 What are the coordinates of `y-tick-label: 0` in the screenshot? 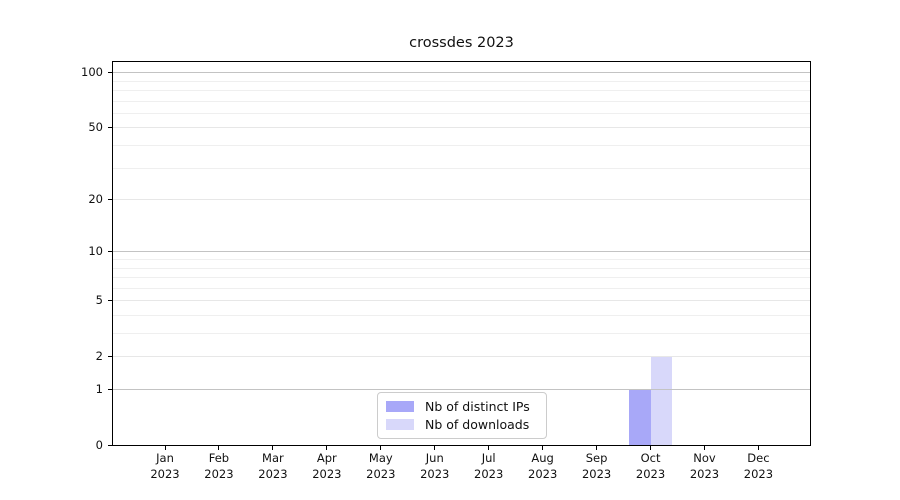 It's located at (99, 445).